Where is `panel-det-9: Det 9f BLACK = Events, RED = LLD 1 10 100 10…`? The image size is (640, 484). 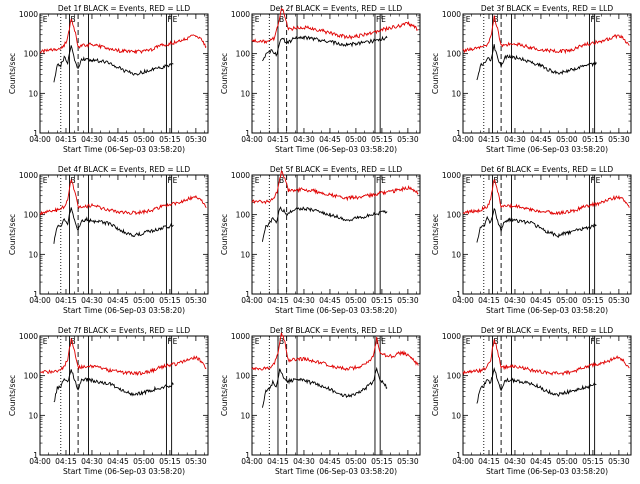
panel-det-9: Det 9f BLACK = Events, RED = LLD 1 10 100 10… is located at coordinates (531, 401).